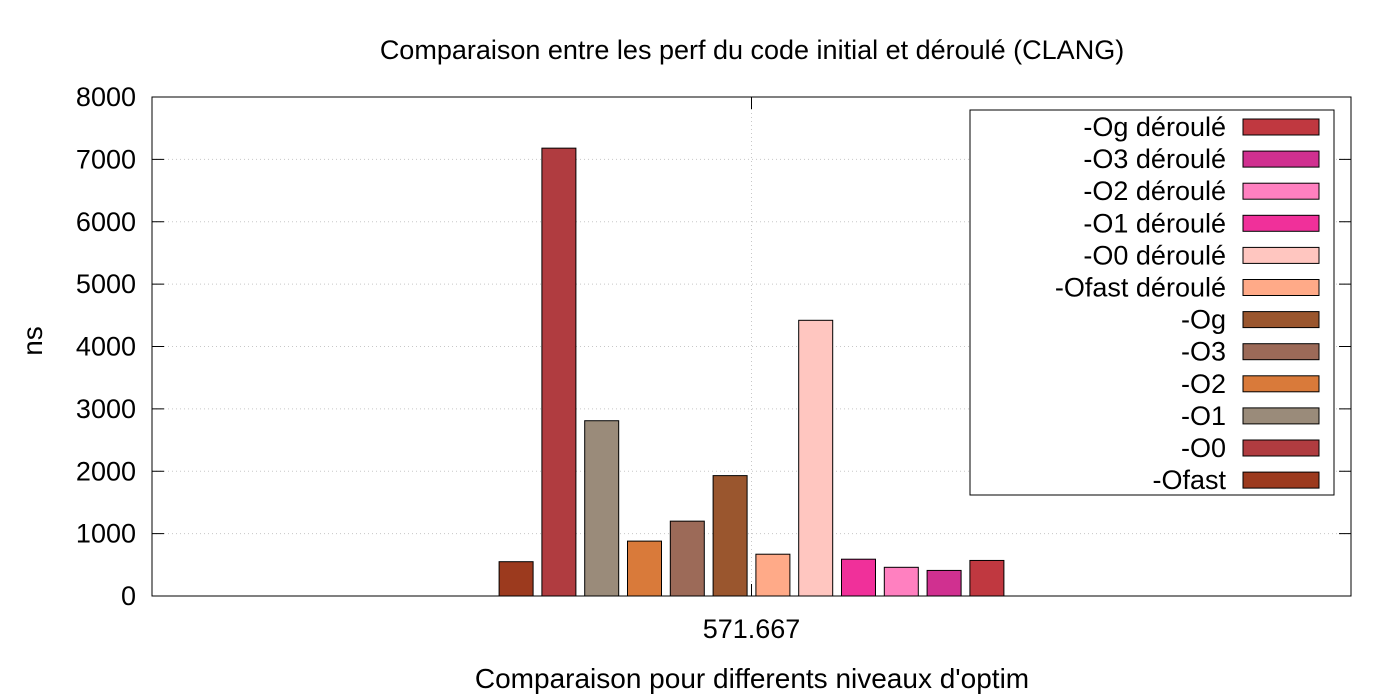 Image resolution: width=1400 pixels, height=700 pixels. What do you see at coordinates (106, 159) in the screenshot?
I see `y-tick-label: 7000` at bounding box center [106, 159].